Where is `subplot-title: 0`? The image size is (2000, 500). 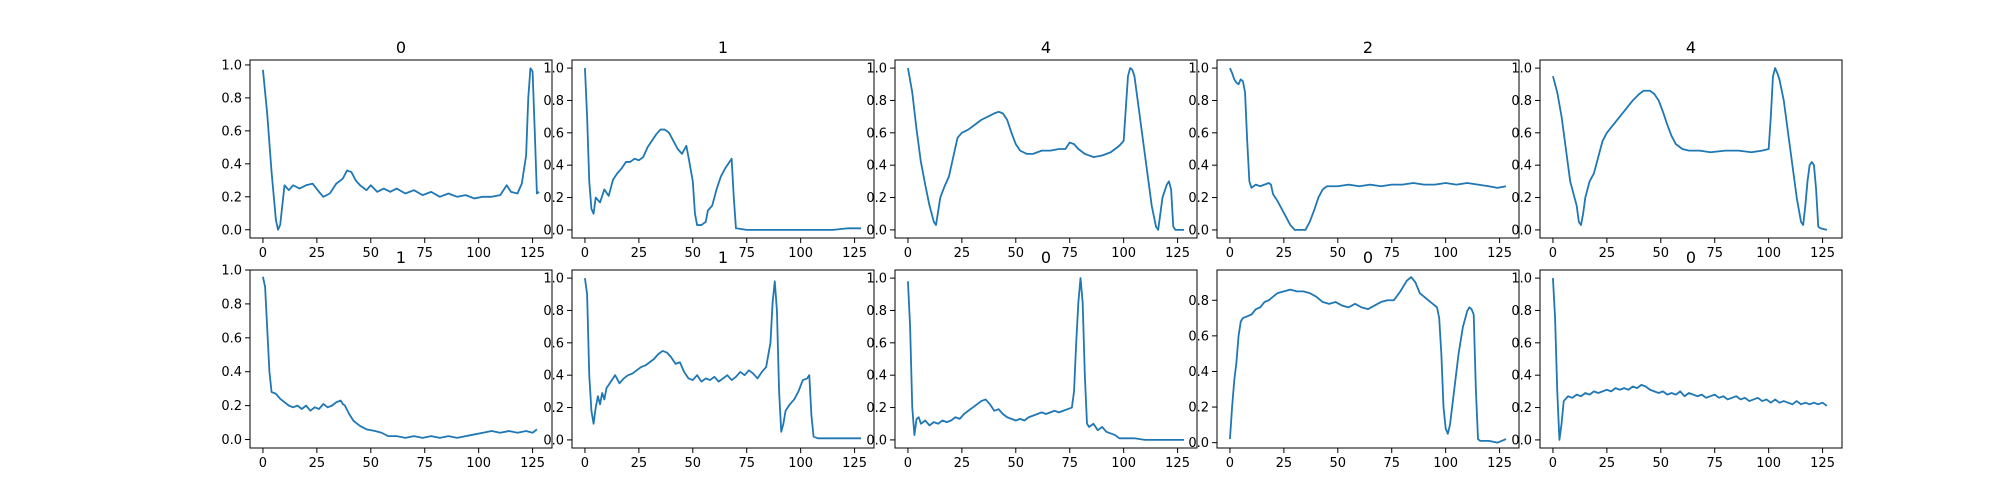
subplot-title: 0 is located at coordinates (1368, 257).